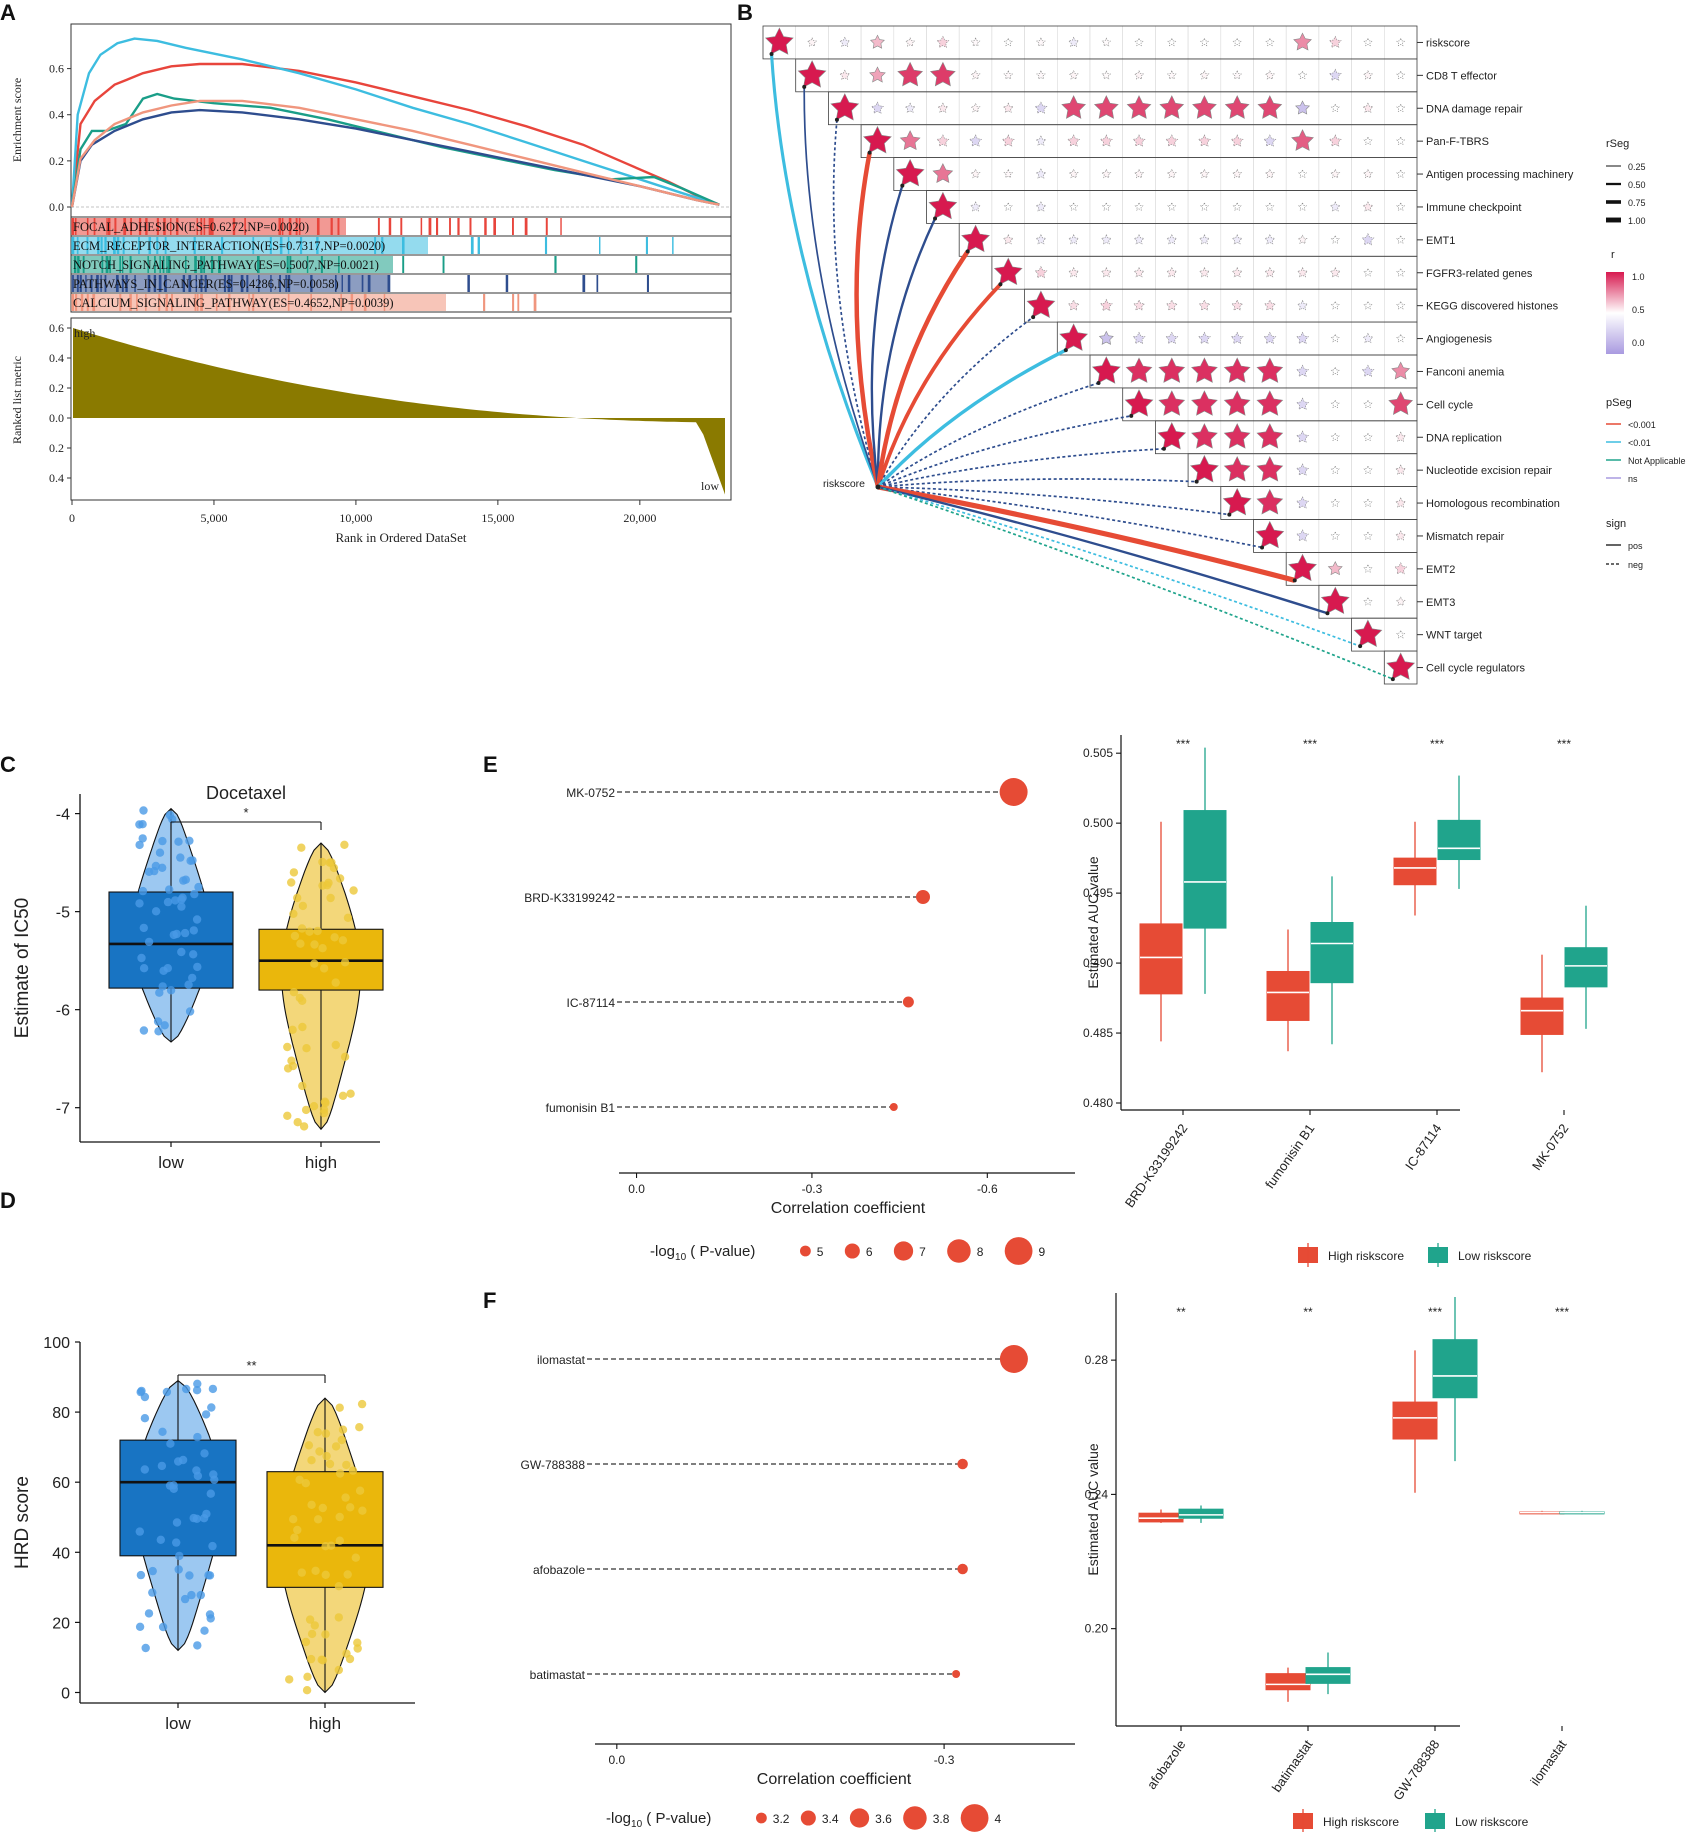 The height and width of the screenshot is (1832, 1697). What do you see at coordinates (56, 115) in the screenshot?
I see `y-tick-label: 0.4` at bounding box center [56, 115].